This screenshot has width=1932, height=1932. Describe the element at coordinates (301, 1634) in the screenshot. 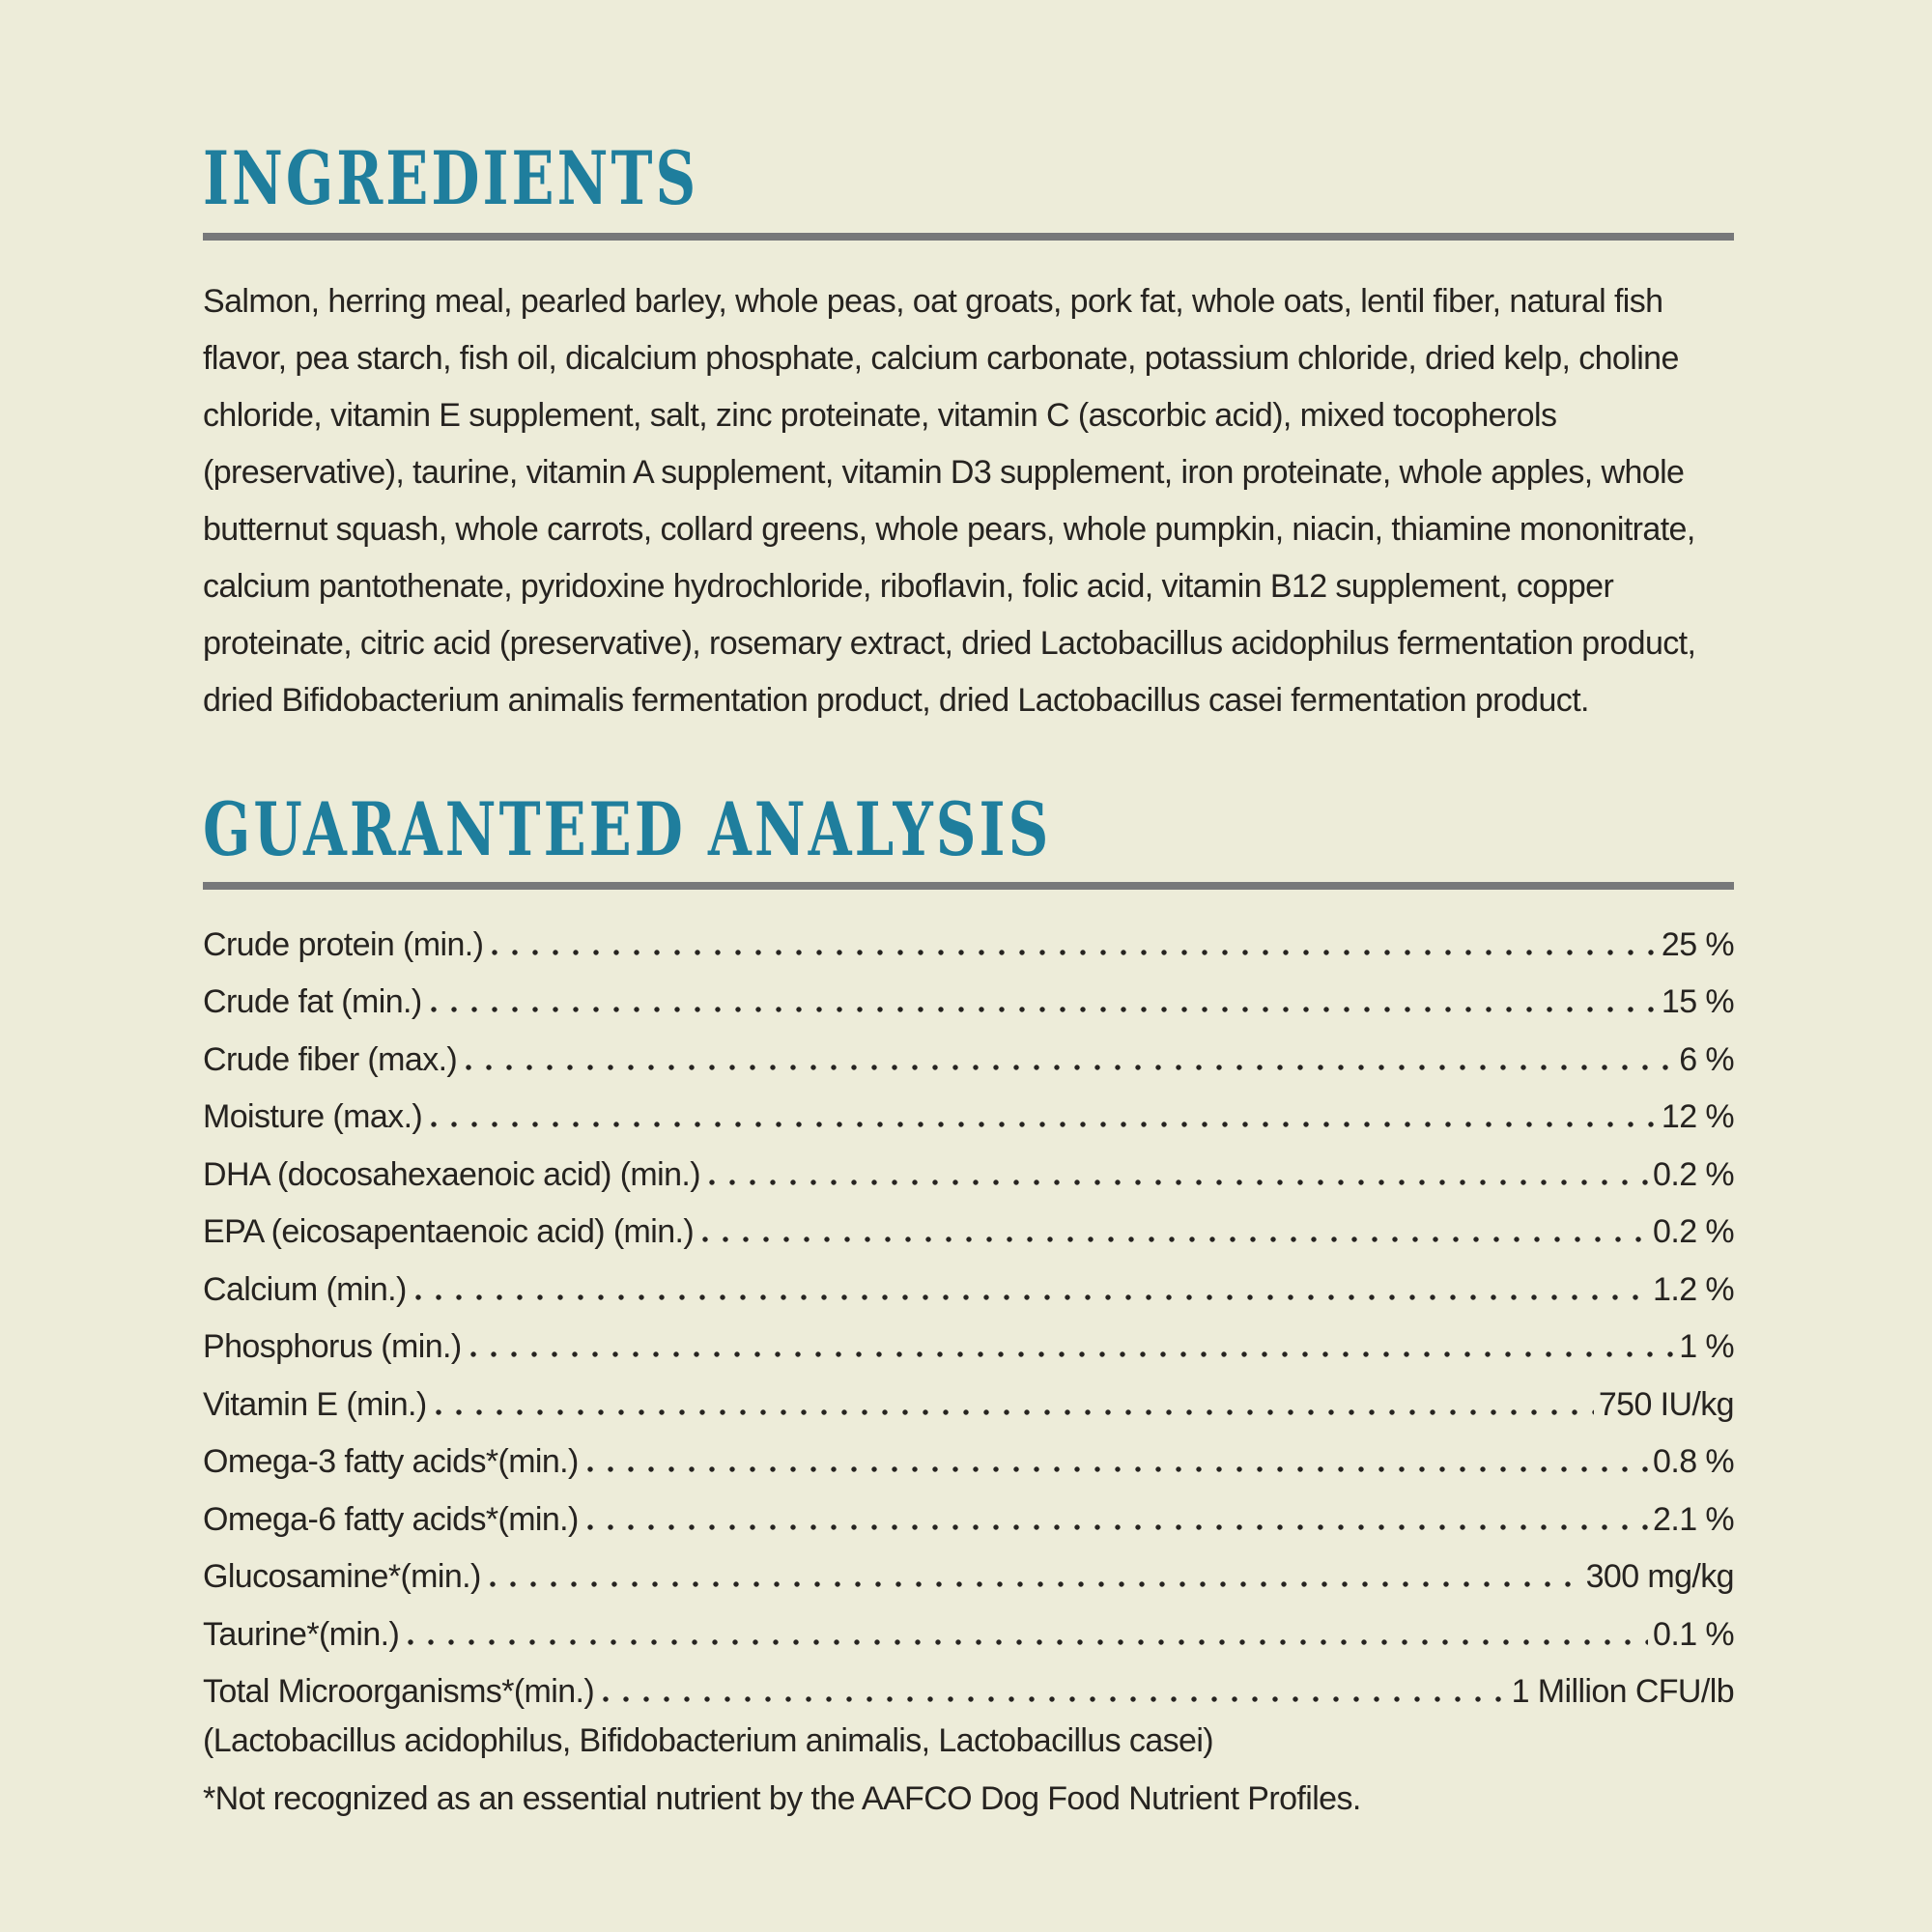

I see `analysis-row-label: Taurine*(min.)` at that location.